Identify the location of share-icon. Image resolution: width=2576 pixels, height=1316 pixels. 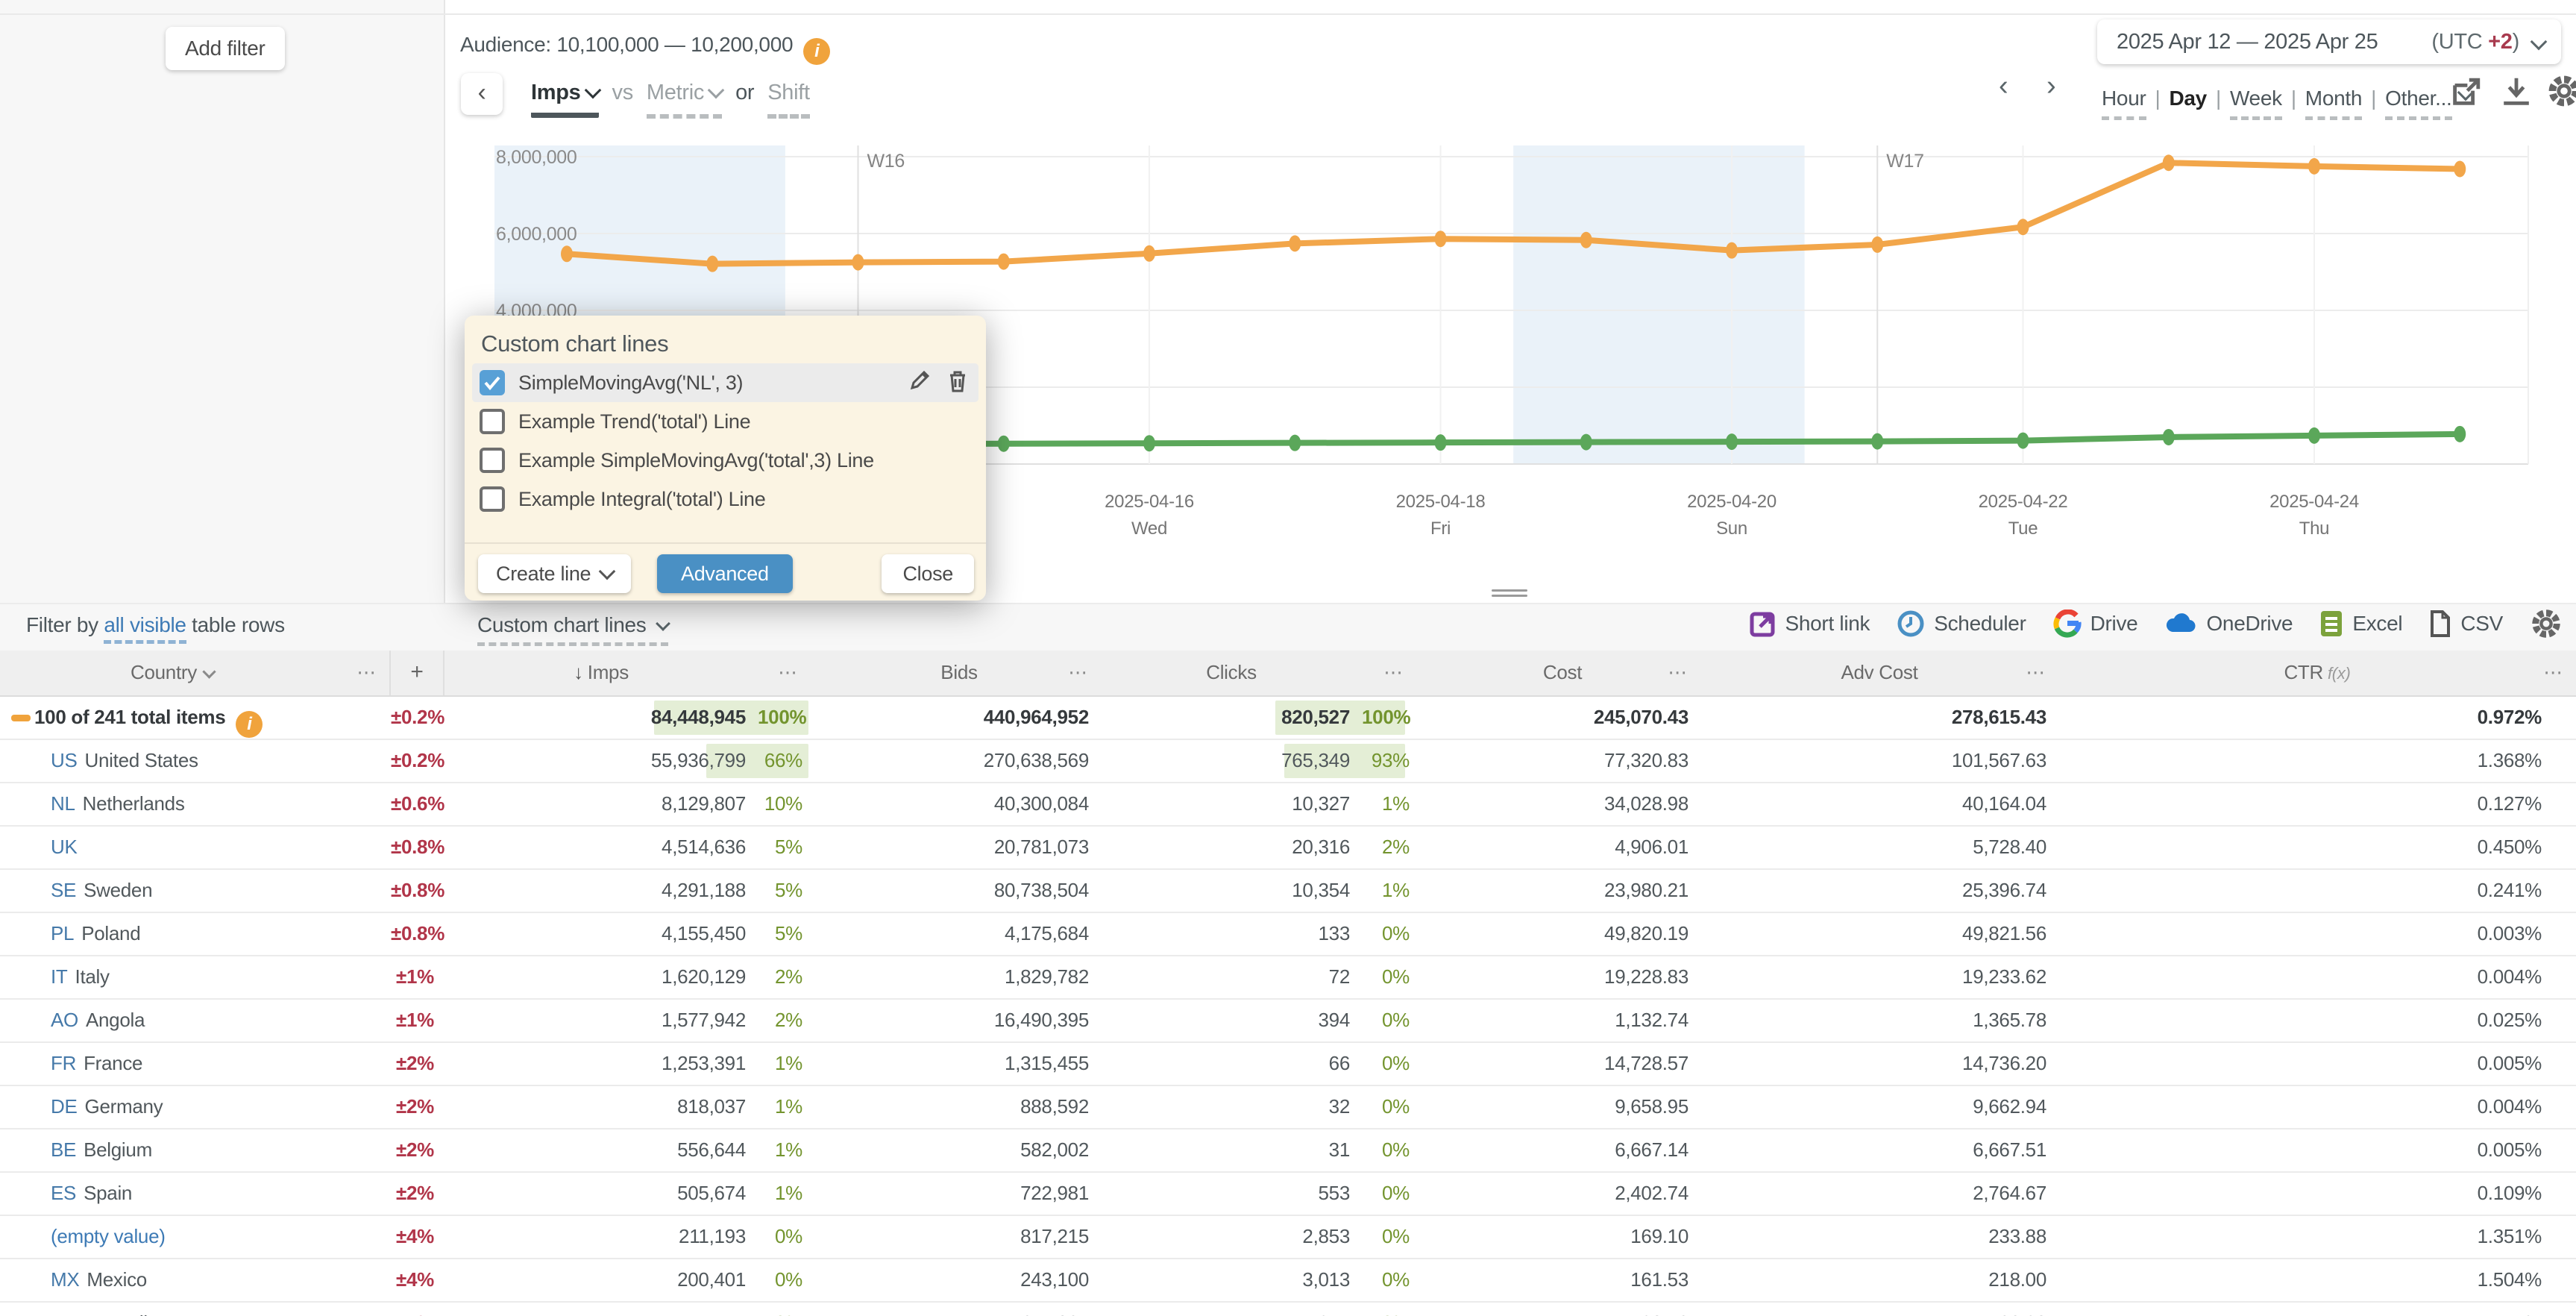
(2466, 93).